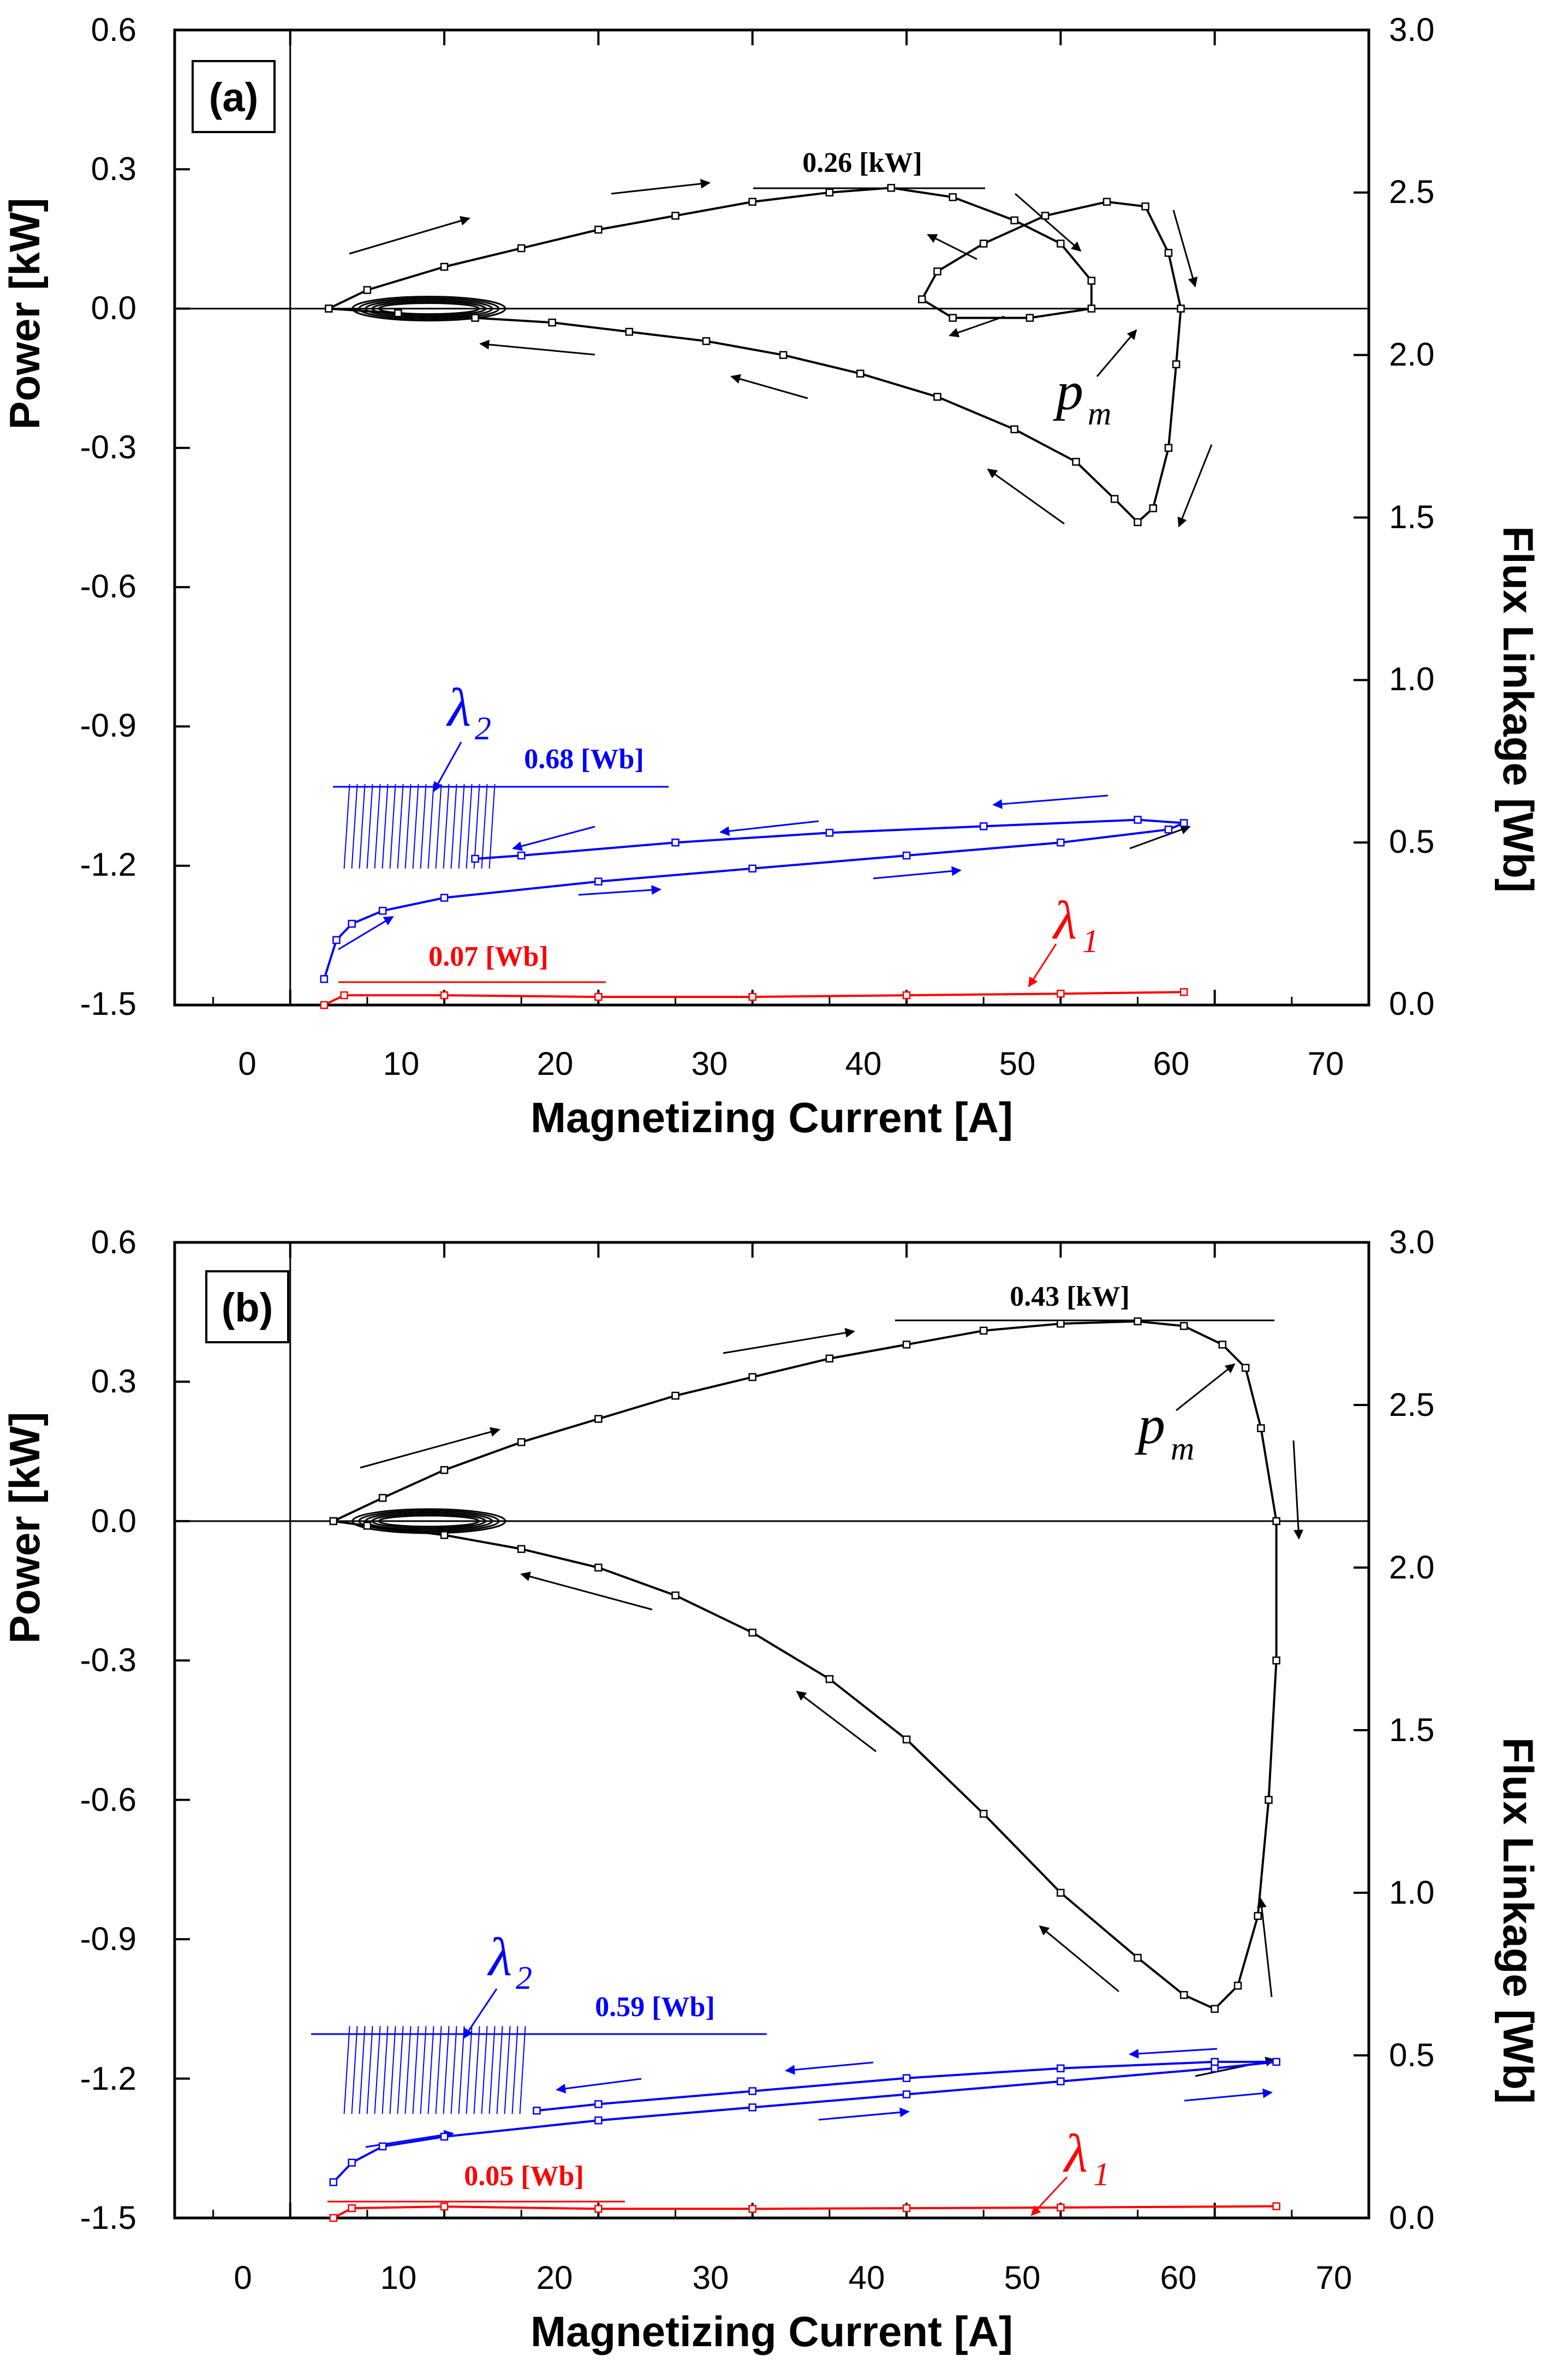 The height and width of the screenshot is (2380, 1544). Describe the element at coordinates (108, 1939) in the screenshot. I see `y-tick-label-left: -0.9` at that location.